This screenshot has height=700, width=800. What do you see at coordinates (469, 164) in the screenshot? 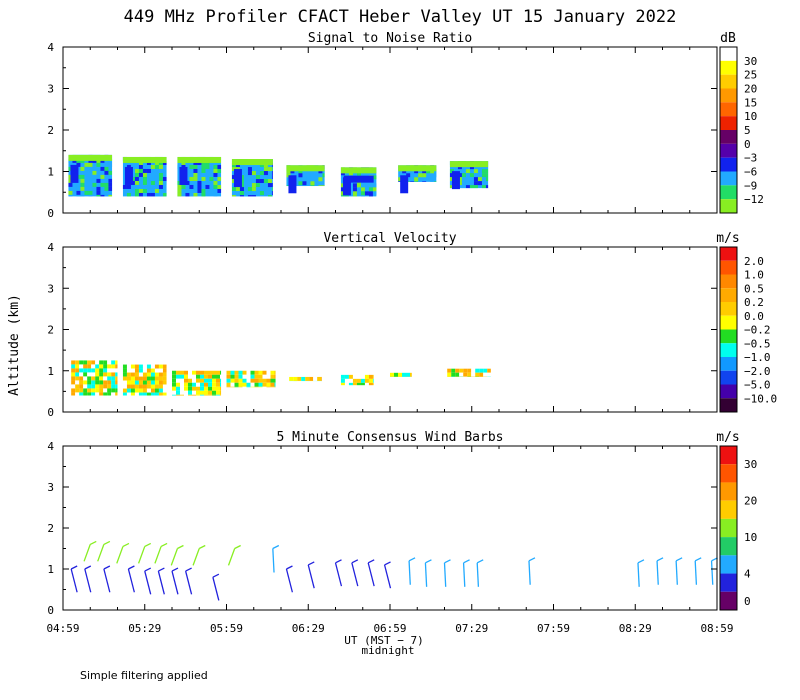
I see `snr-fringe` at bounding box center [469, 164].